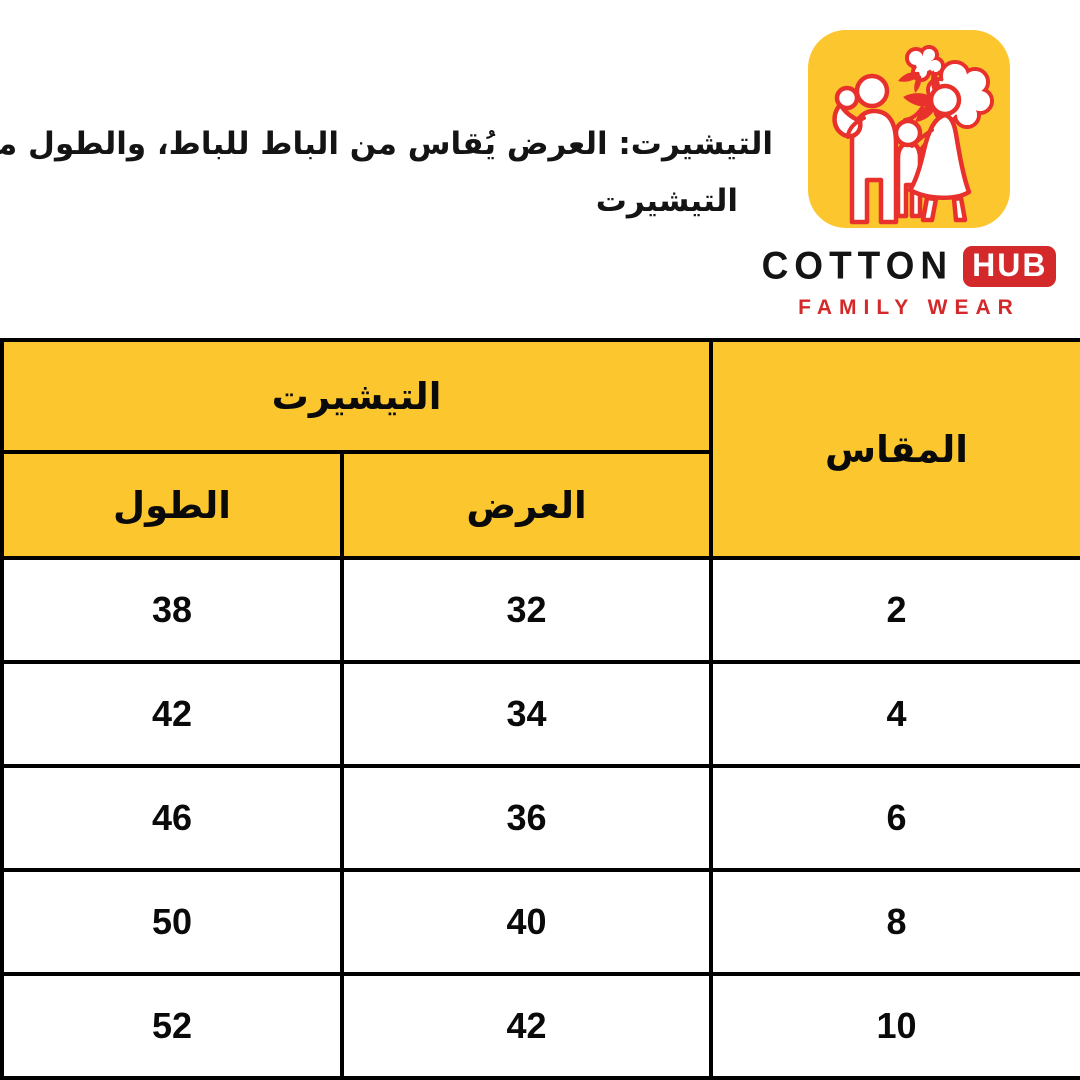 This screenshot has width=1080, height=1080. Describe the element at coordinates (172, 610) in the screenshot. I see `cell-length: 38` at that location.